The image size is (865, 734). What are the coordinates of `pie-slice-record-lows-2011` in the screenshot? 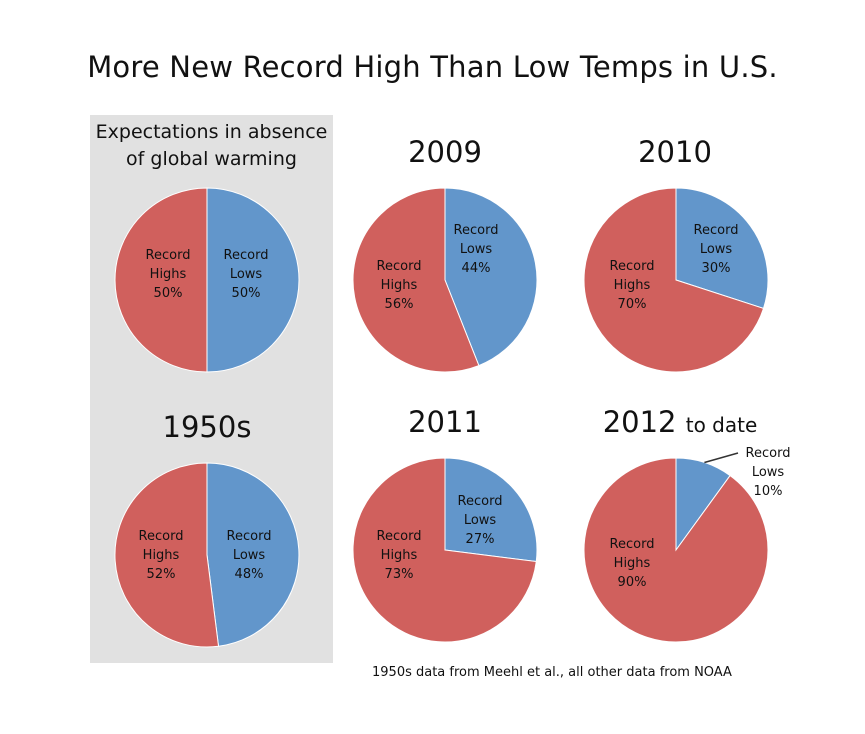 It's located at (491, 510).